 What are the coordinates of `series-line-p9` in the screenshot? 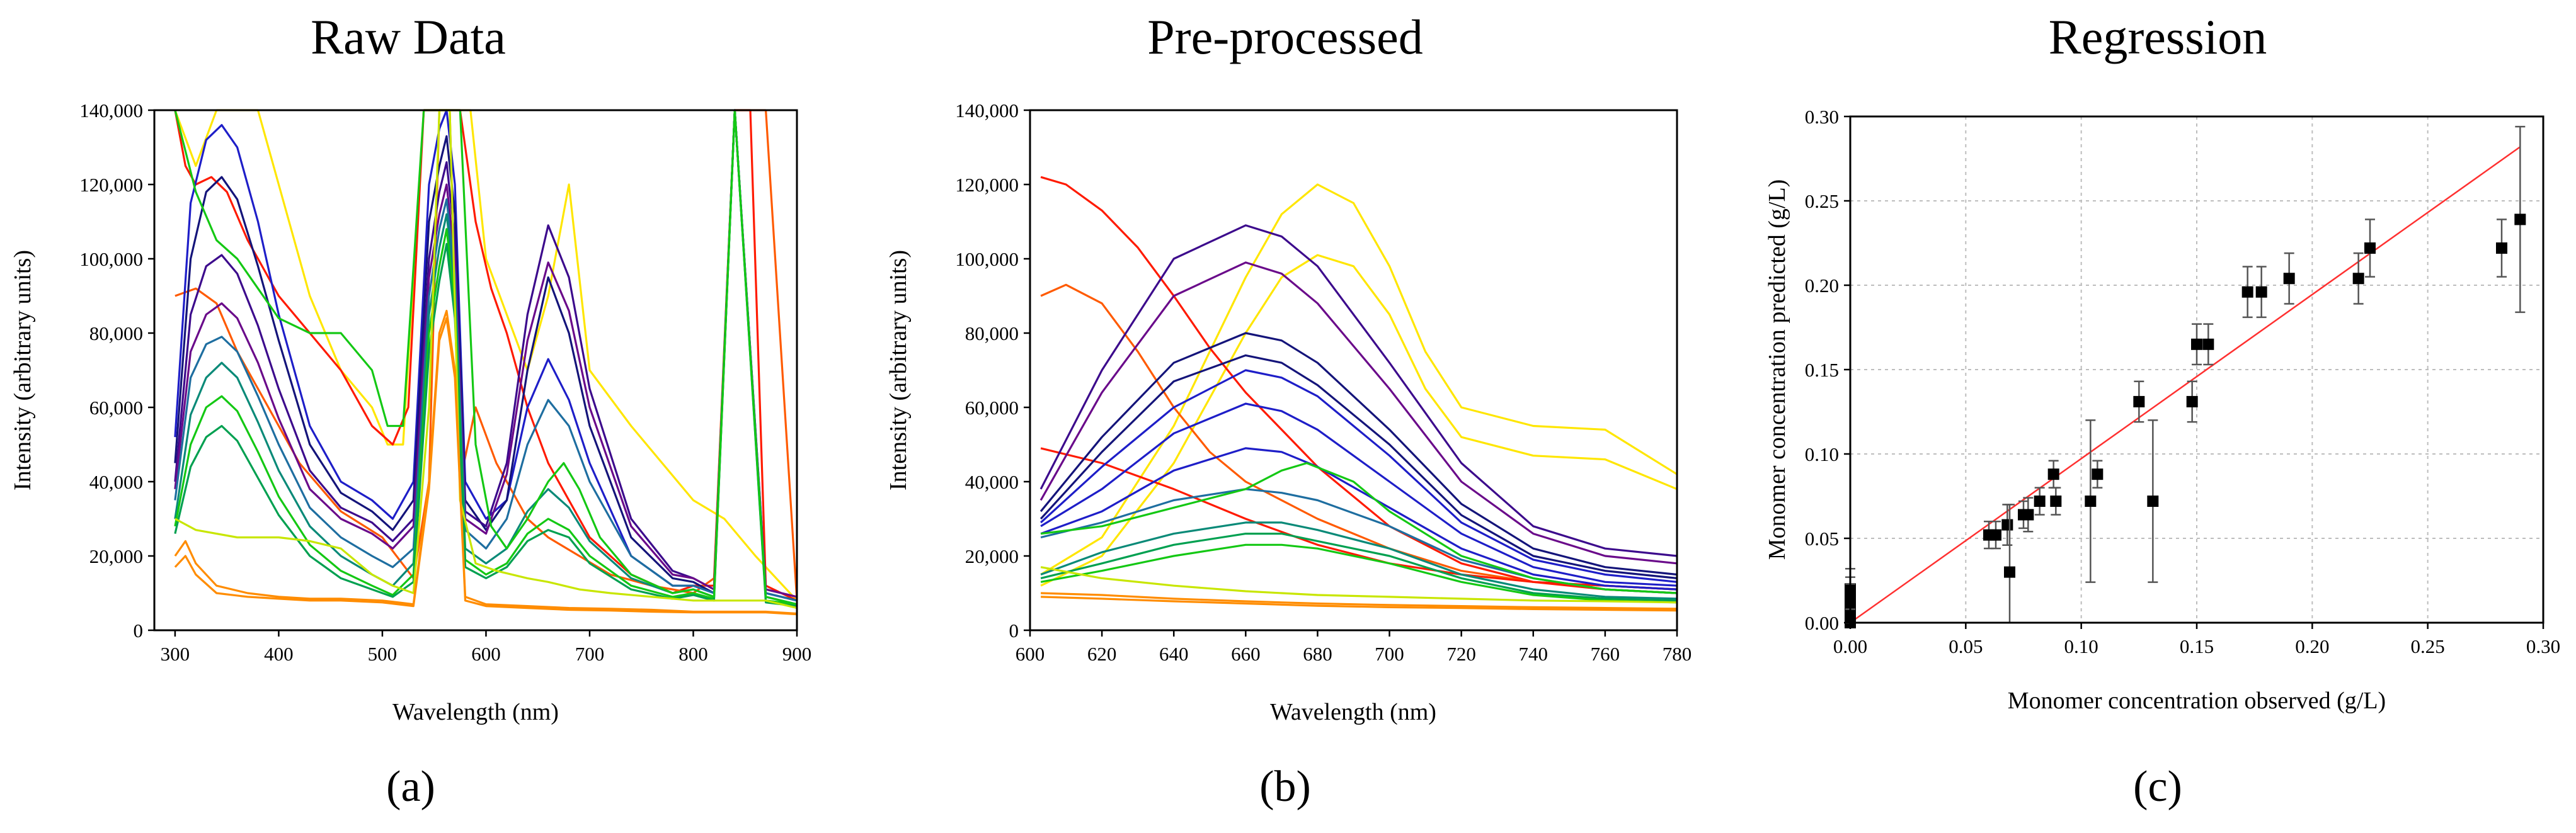 It's located at (1359, 466).